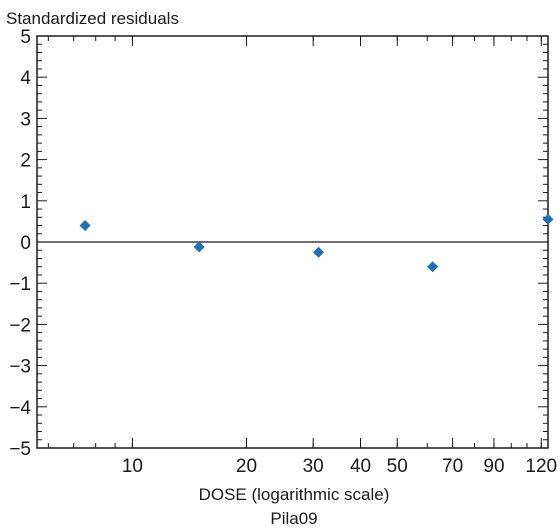 The height and width of the screenshot is (530, 560). I want to click on x-tick-label: 30, so click(313, 466).